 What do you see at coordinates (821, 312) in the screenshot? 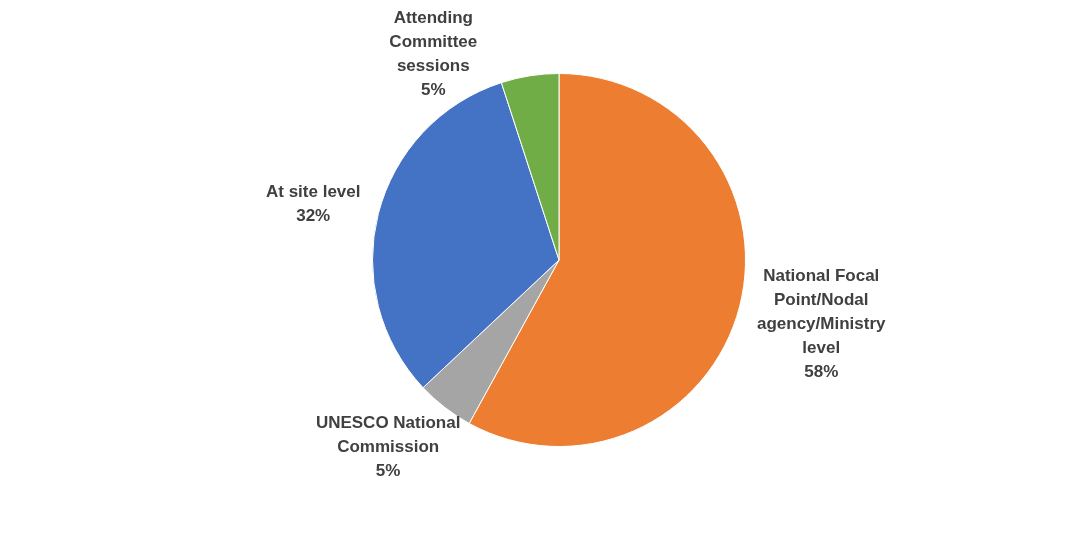
I see `slice-label: National Focal Point/Nodal agency/Ministry level` at bounding box center [821, 312].